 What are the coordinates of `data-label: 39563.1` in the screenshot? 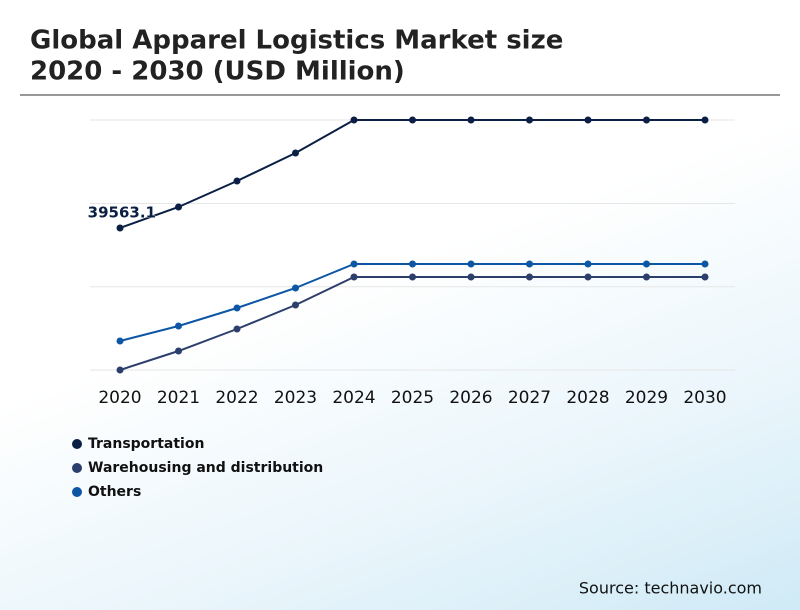 It's located at (122, 212).